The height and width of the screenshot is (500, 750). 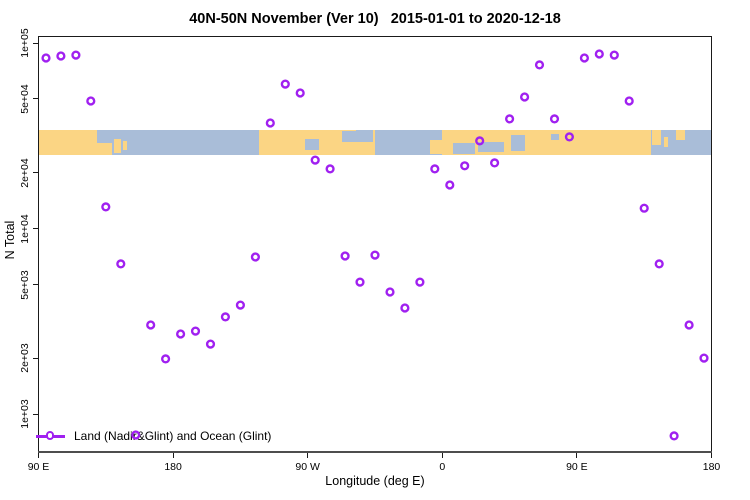 I want to click on x-tick-label: 0, so click(x=442, y=467).